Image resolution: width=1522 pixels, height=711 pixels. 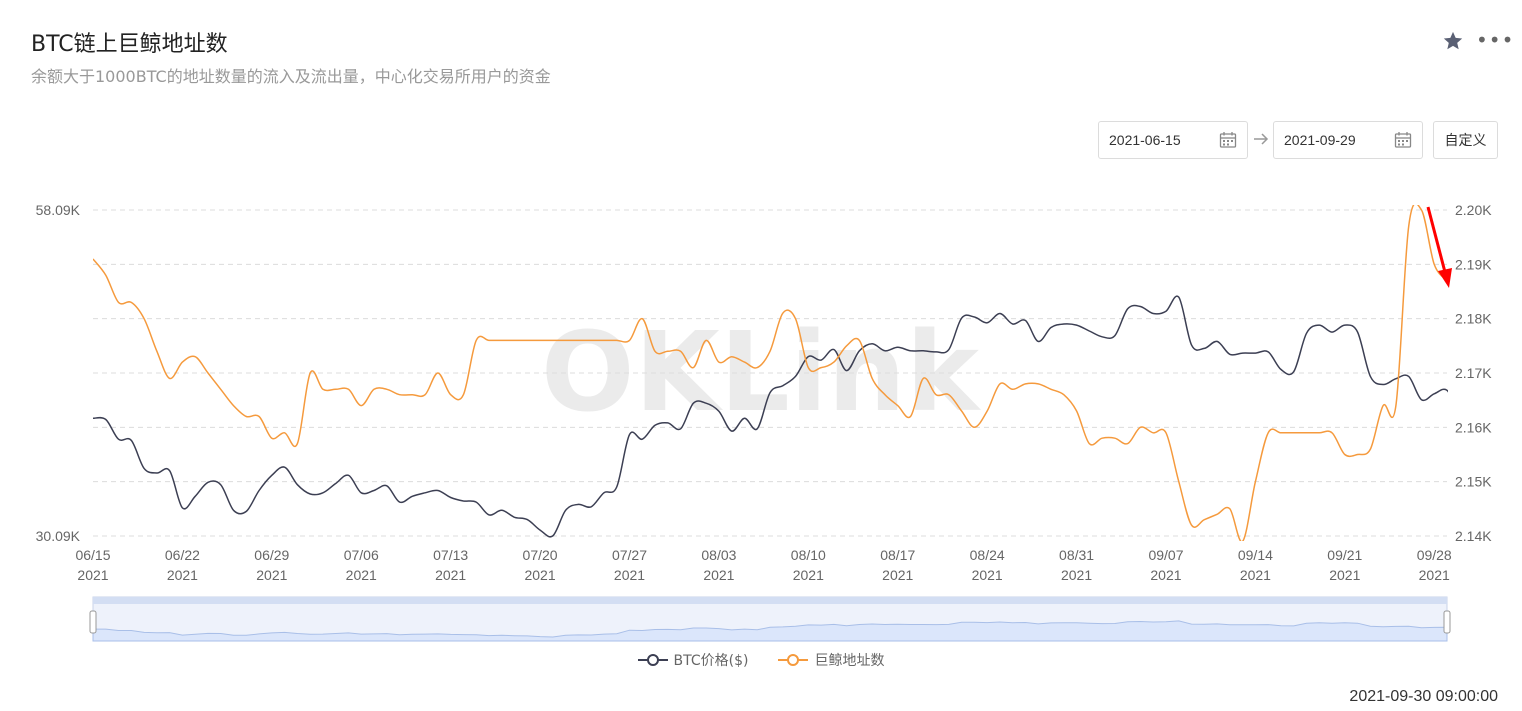 What do you see at coordinates (1145, 140) in the screenshot?
I see `start-date-value: 2021-06-15` at bounding box center [1145, 140].